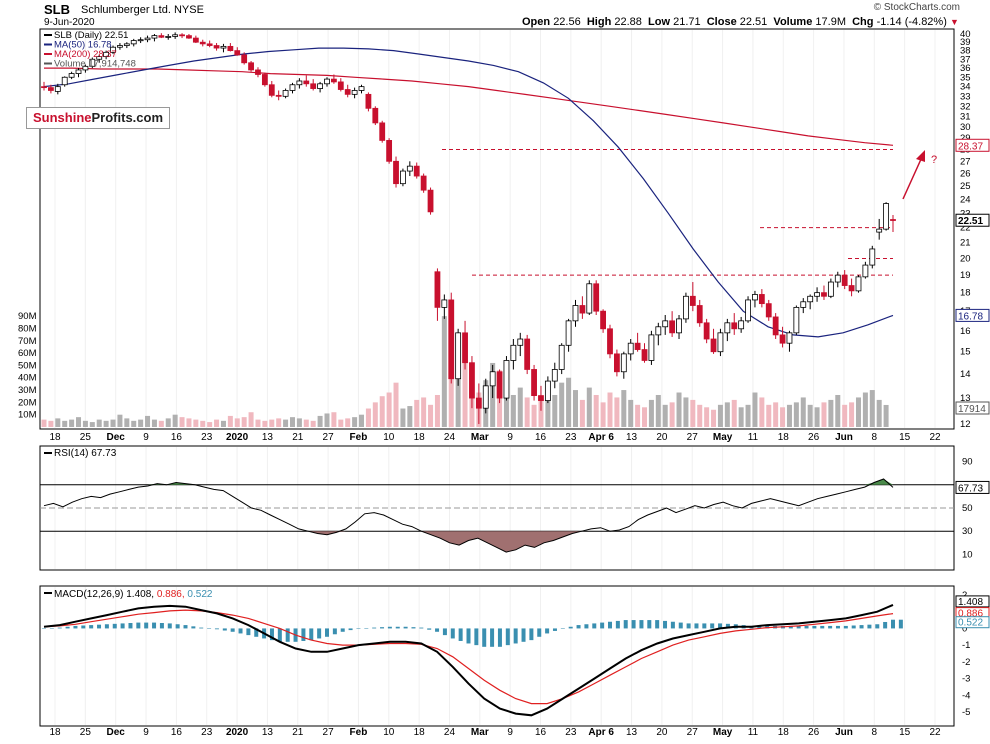 The image size is (990, 744). What do you see at coordinates (468, 660) in the screenshot?
I see `macd-line` at bounding box center [468, 660].